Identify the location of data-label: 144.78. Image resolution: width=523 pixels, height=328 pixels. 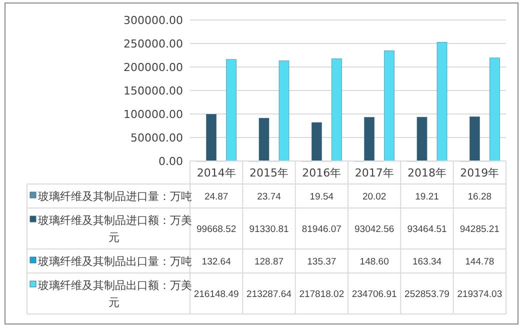
(479, 262).